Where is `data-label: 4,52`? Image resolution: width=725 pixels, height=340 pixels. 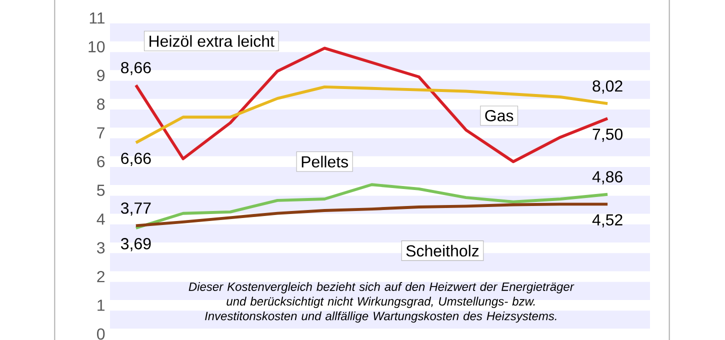 data-label: 4,52 is located at coordinates (607, 221).